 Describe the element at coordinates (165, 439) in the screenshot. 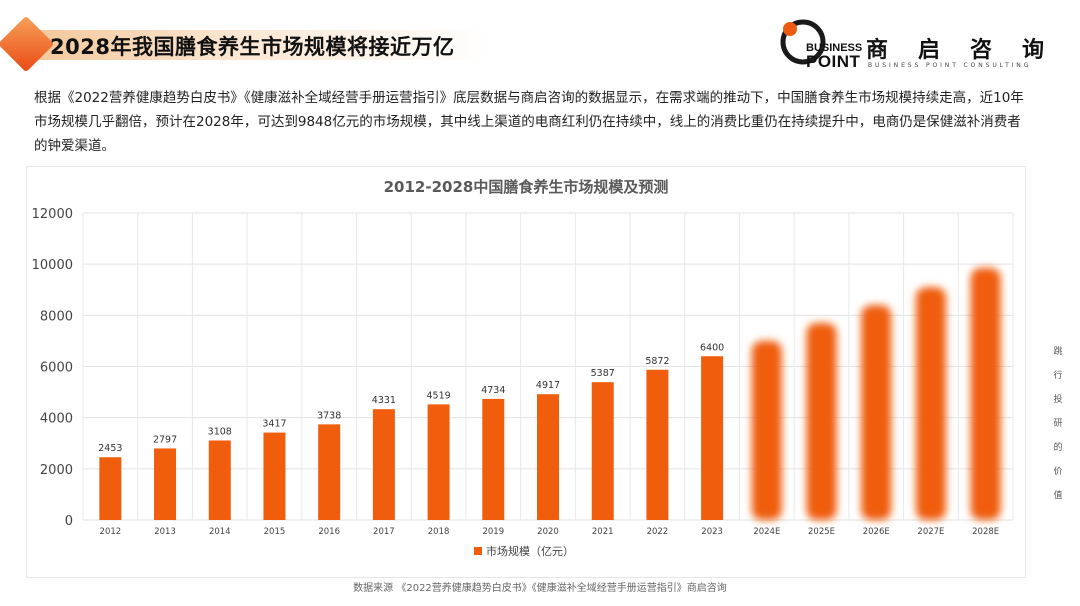

I see `data-label: 2797` at that location.